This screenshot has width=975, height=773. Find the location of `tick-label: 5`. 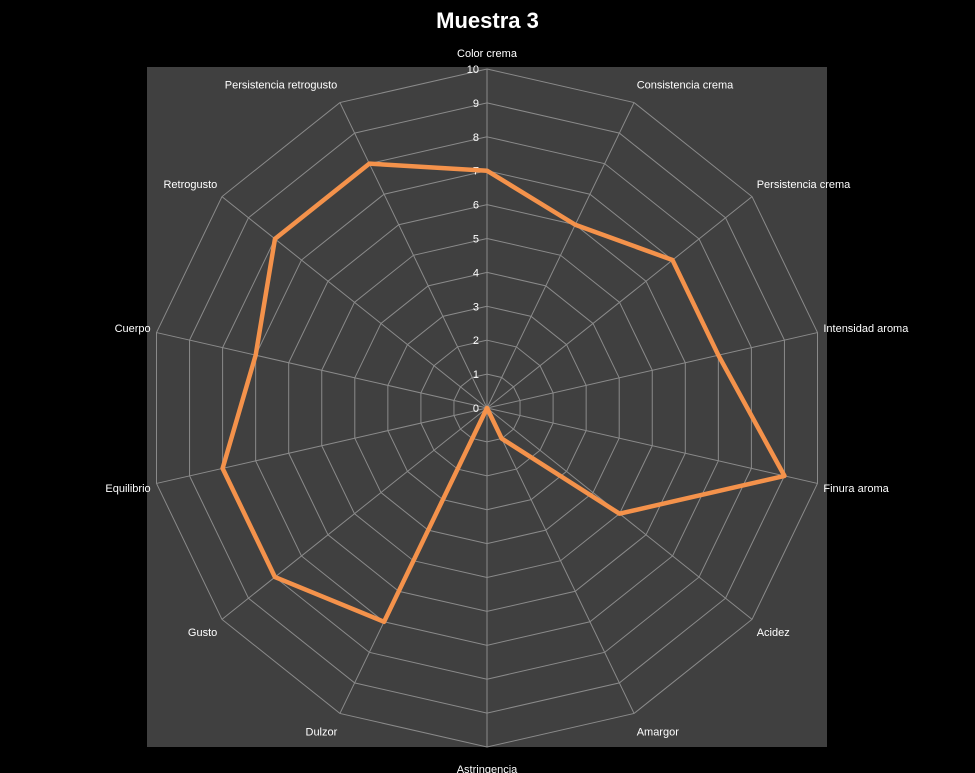

tick-label: 5 is located at coordinates (476, 240).